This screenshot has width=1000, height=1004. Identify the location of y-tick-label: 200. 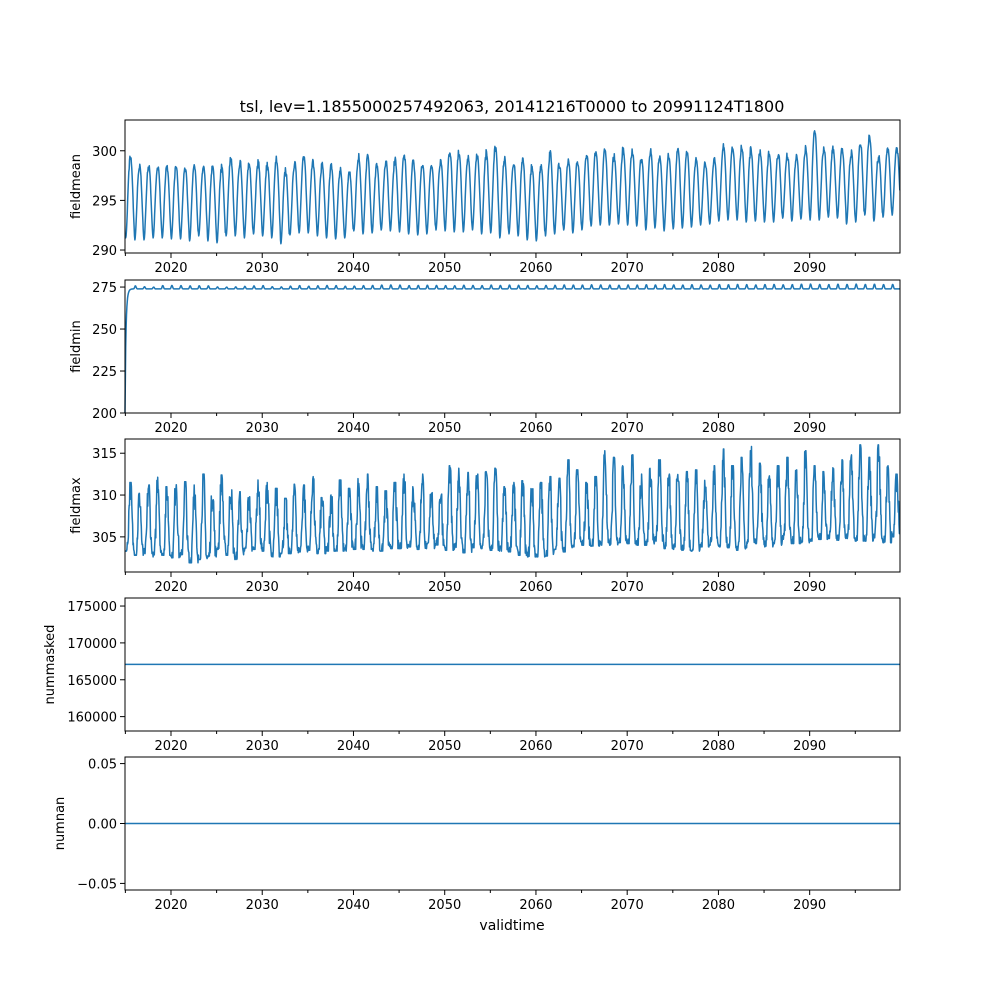
(104, 414).